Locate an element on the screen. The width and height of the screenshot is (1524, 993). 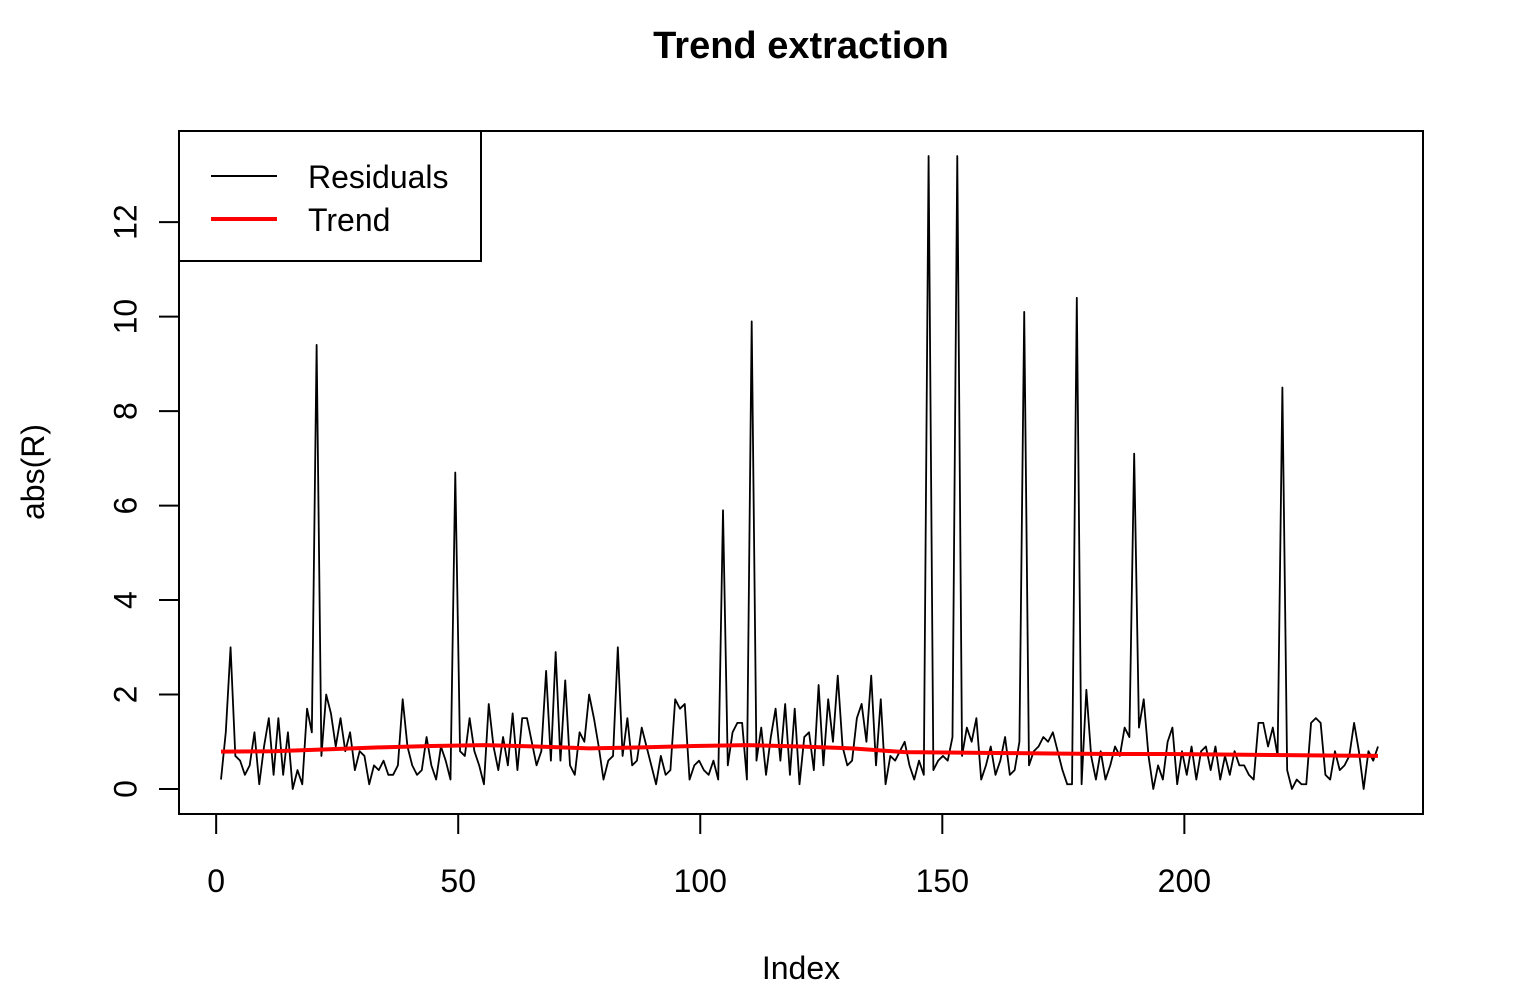
y-tick-label: 0 is located at coordinates (125, 789).